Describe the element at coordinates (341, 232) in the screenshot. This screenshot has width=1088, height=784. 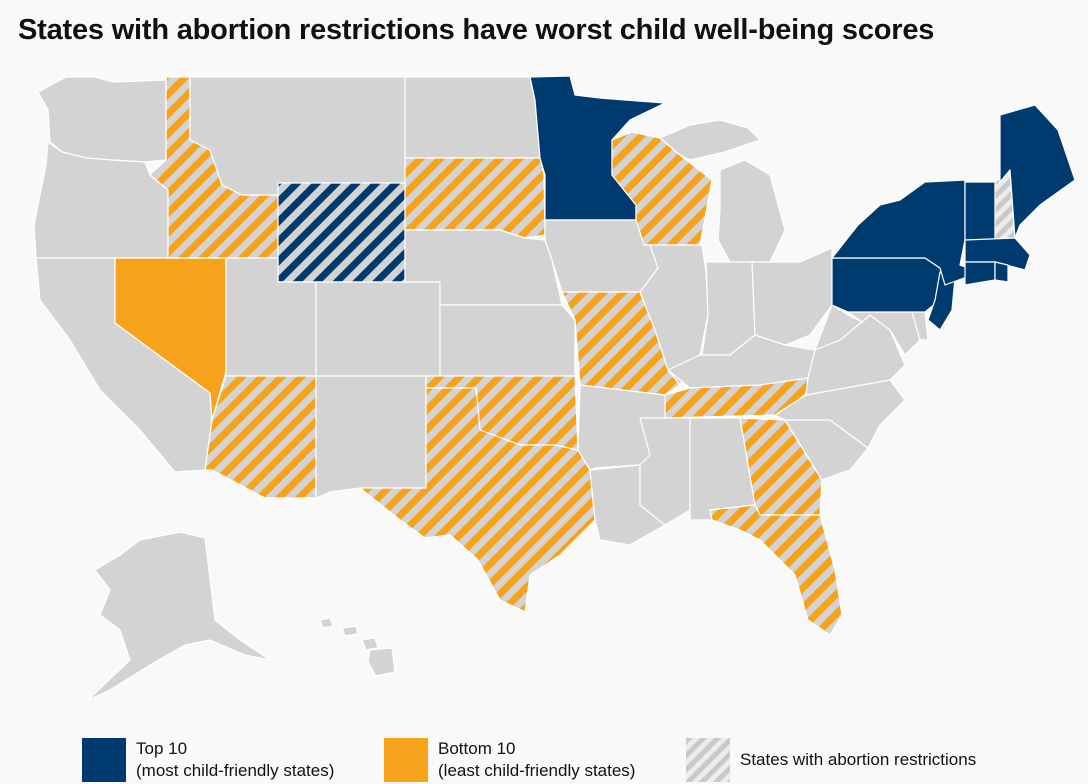
I see `state-wy` at that location.